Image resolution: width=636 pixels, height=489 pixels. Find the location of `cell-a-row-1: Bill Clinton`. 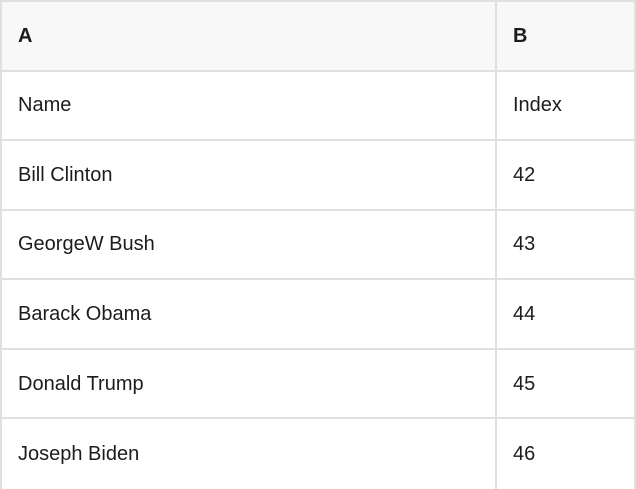

cell-a-row-1: Bill Clinton is located at coordinates (249, 175).